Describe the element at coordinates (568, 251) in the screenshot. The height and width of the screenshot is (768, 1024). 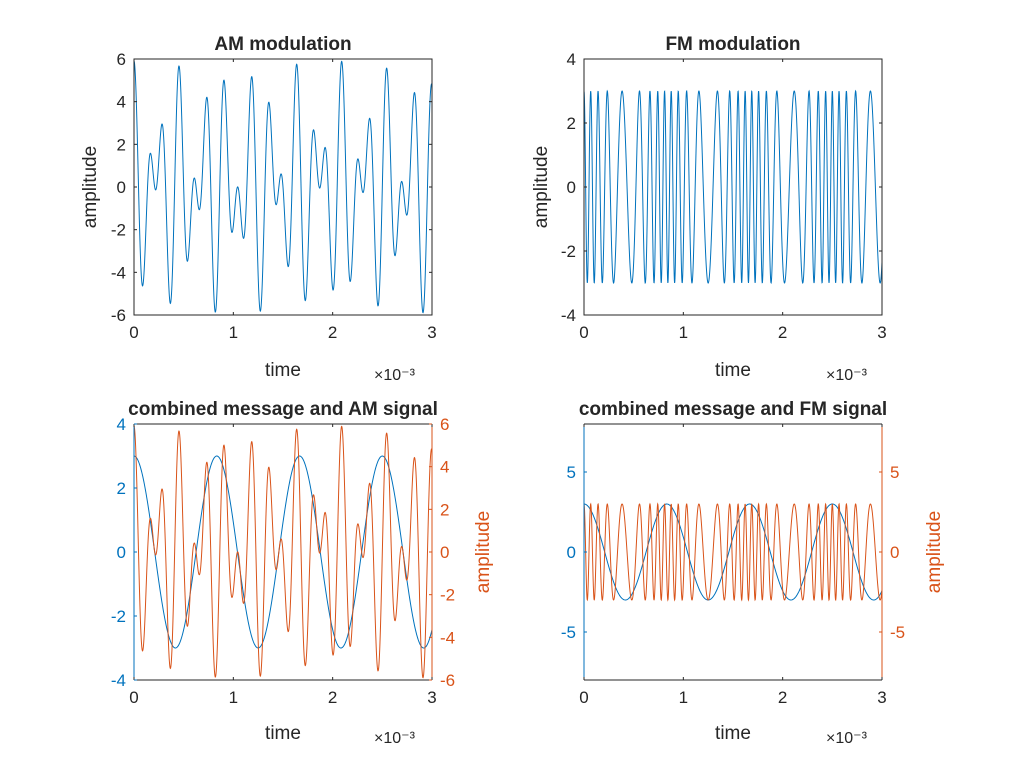
I see `fm-ytick-label: -2` at that location.